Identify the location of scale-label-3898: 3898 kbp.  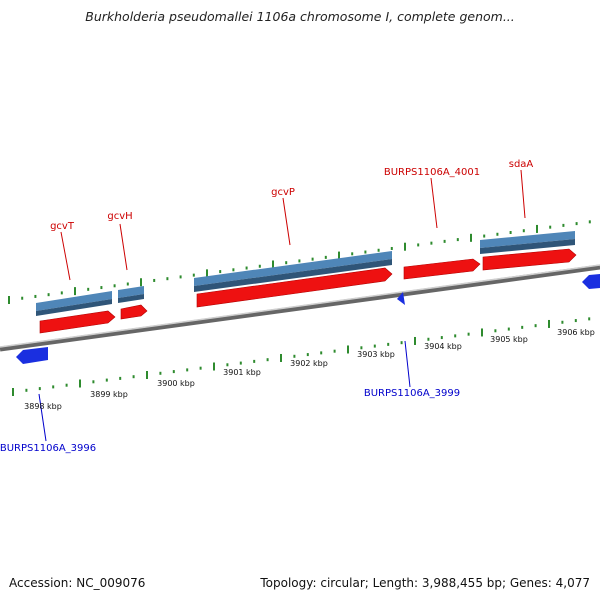
(43, 406).